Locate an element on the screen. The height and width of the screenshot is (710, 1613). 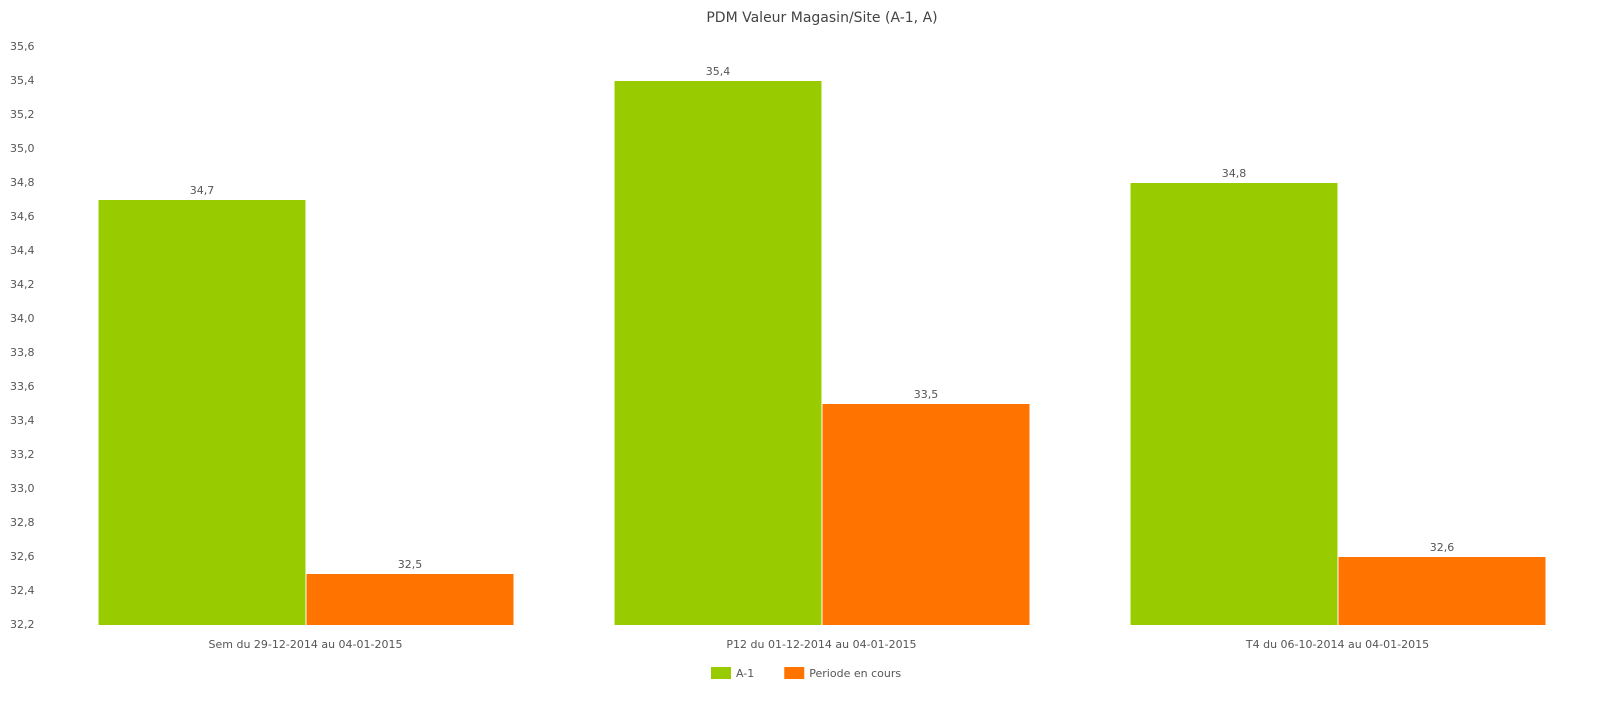
value-label: 34,8 is located at coordinates (1234, 173).